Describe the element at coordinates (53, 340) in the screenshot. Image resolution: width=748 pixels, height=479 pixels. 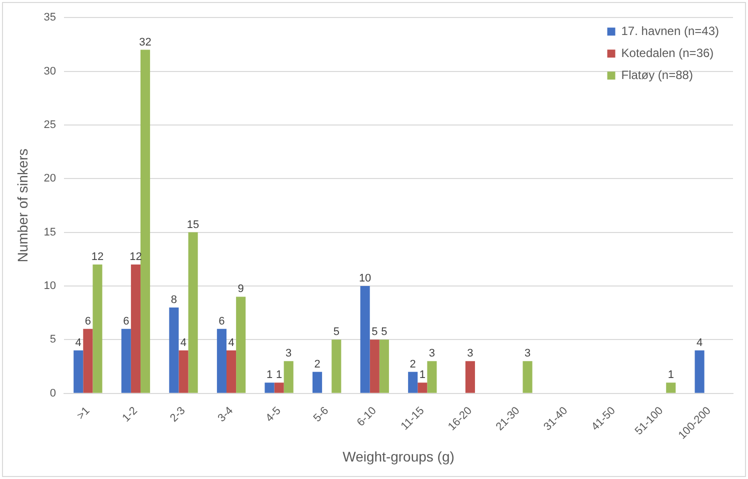
I see `y-tick-label: 5` at that location.